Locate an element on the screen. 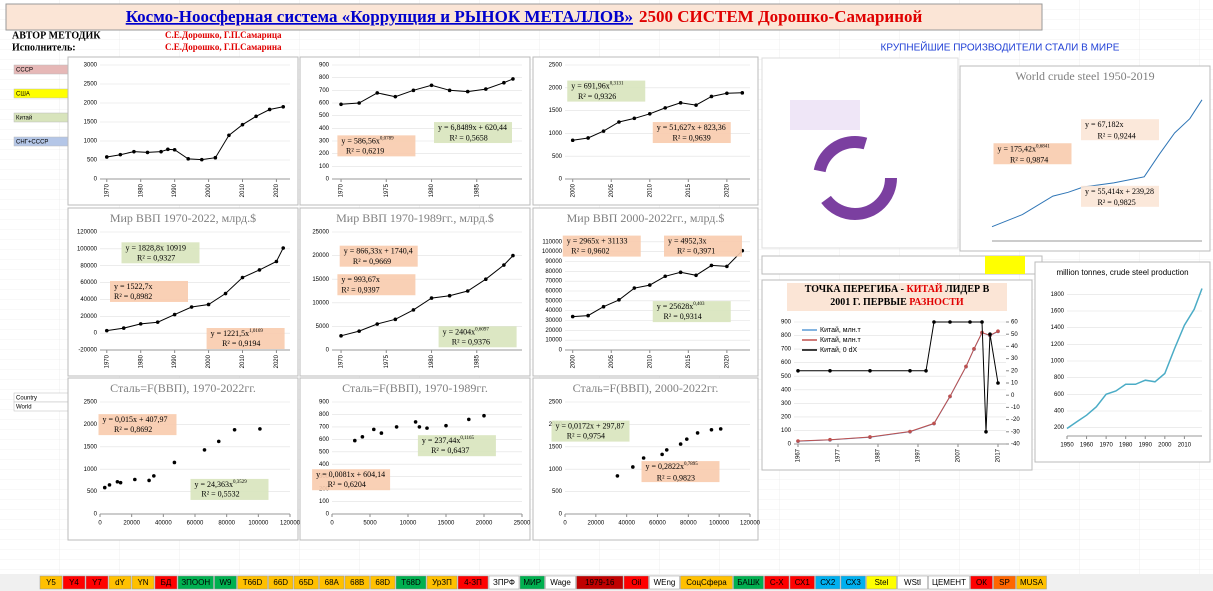 This screenshot has width=1213, height=591. sheet-tab-label: dY is located at coordinates (120, 582).